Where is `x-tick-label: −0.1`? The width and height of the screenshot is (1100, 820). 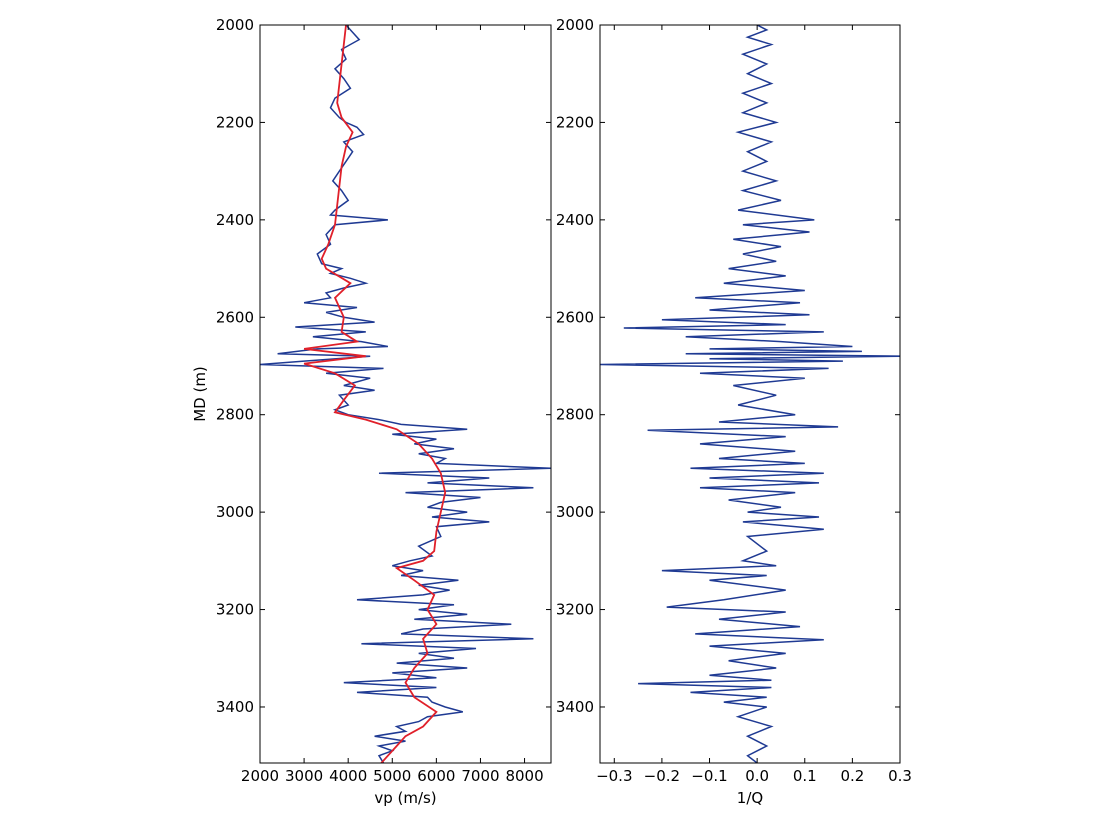 x-tick-label: −0.1 is located at coordinates (709, 776).